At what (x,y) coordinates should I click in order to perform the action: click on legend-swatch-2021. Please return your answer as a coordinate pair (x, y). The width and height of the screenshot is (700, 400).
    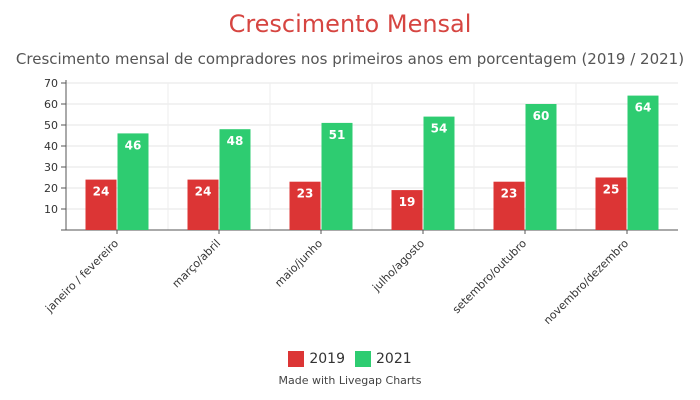
    Looking at the image, I should click on (363, 359).